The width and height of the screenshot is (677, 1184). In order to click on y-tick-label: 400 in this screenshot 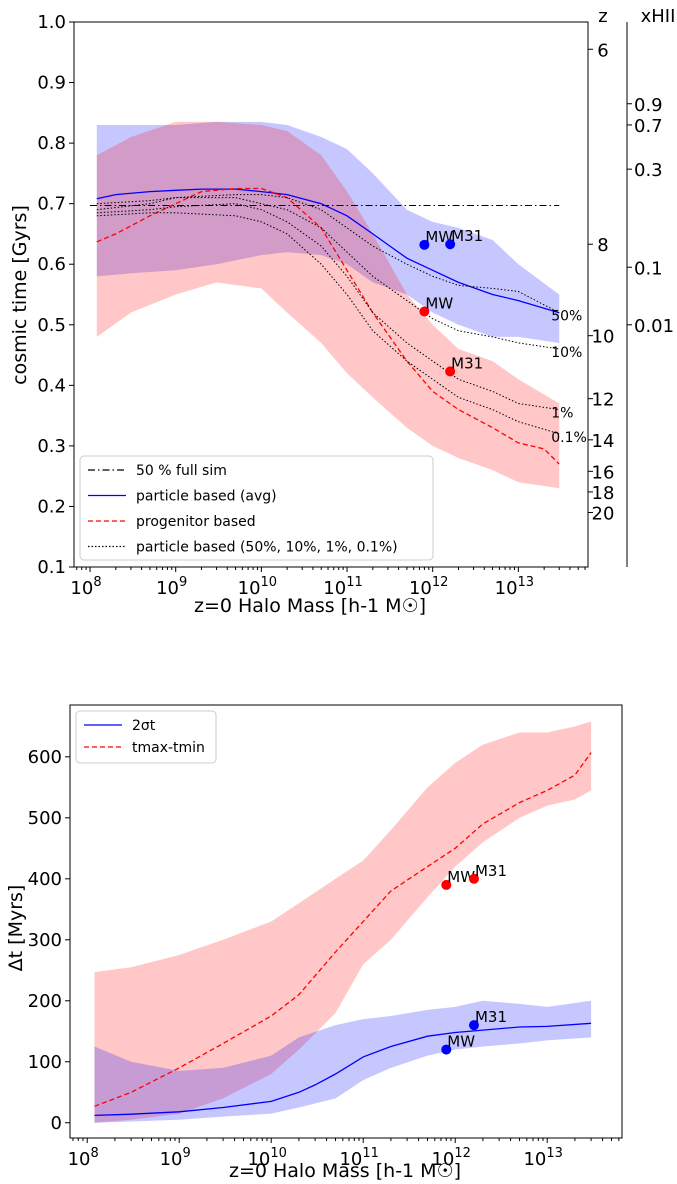, I will do `click(45, 879)`.